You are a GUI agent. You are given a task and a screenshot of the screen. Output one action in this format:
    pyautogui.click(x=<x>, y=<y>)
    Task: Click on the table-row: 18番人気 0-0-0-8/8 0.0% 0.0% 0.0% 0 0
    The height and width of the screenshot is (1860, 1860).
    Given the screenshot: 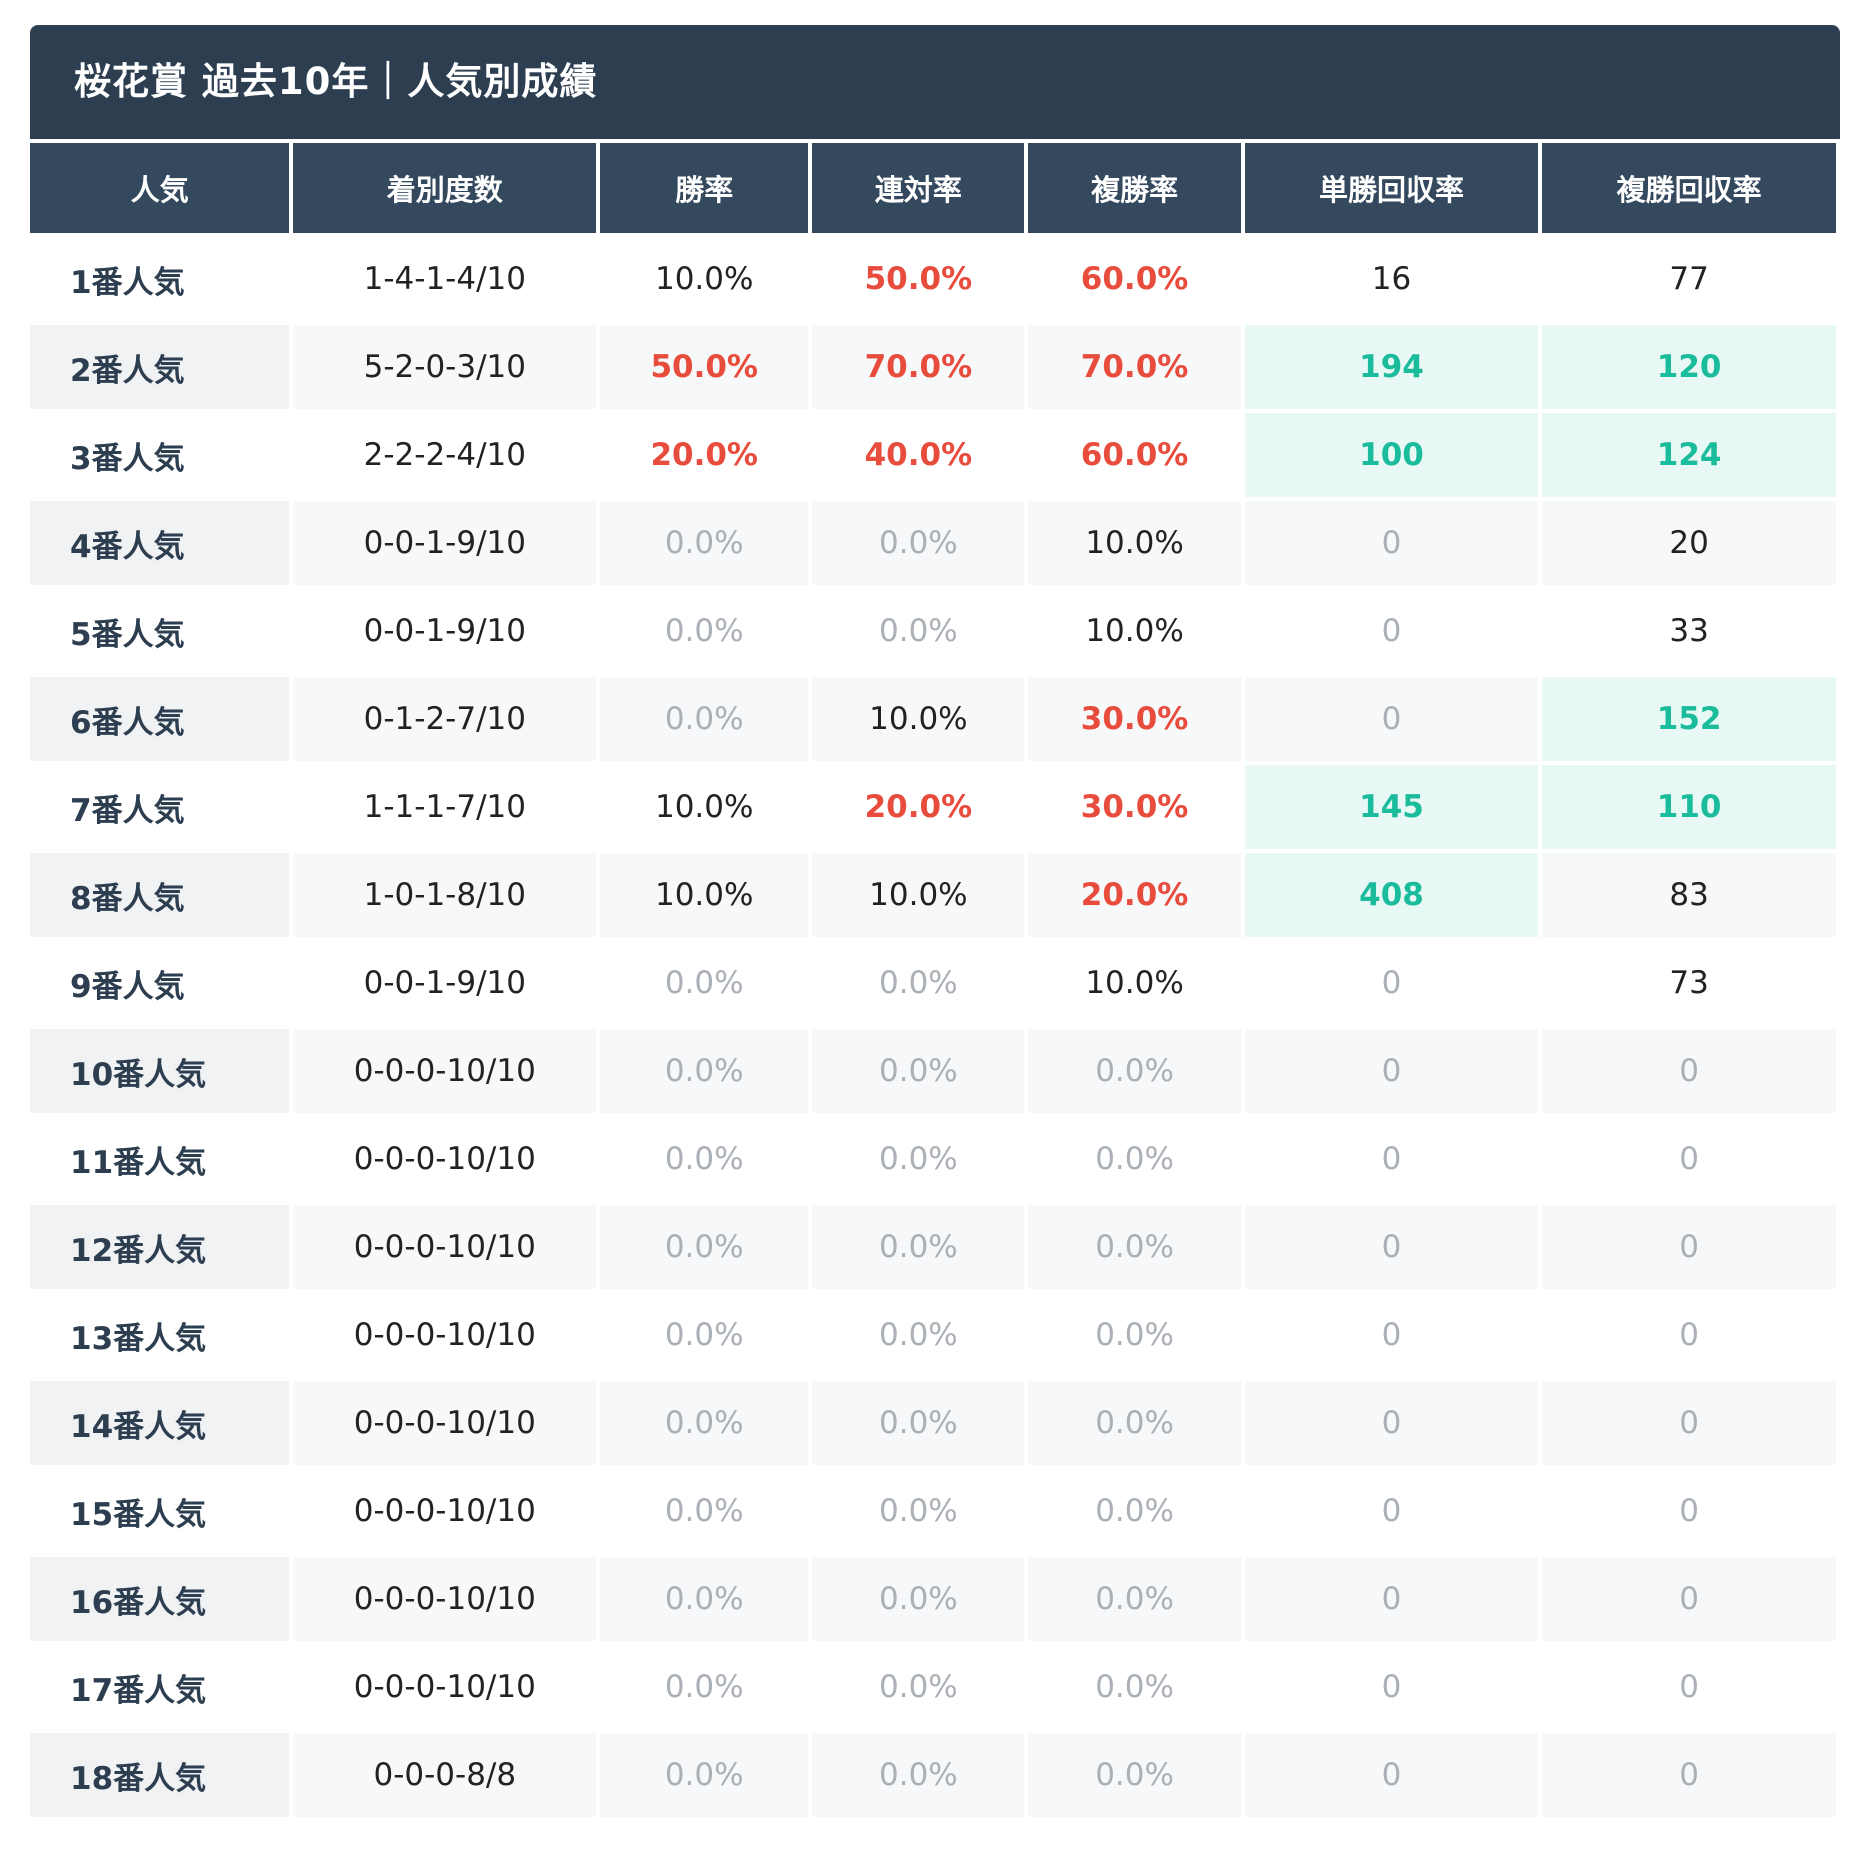 What is the action you would take?
    pyautogui.click(x=933, y=1775)
    